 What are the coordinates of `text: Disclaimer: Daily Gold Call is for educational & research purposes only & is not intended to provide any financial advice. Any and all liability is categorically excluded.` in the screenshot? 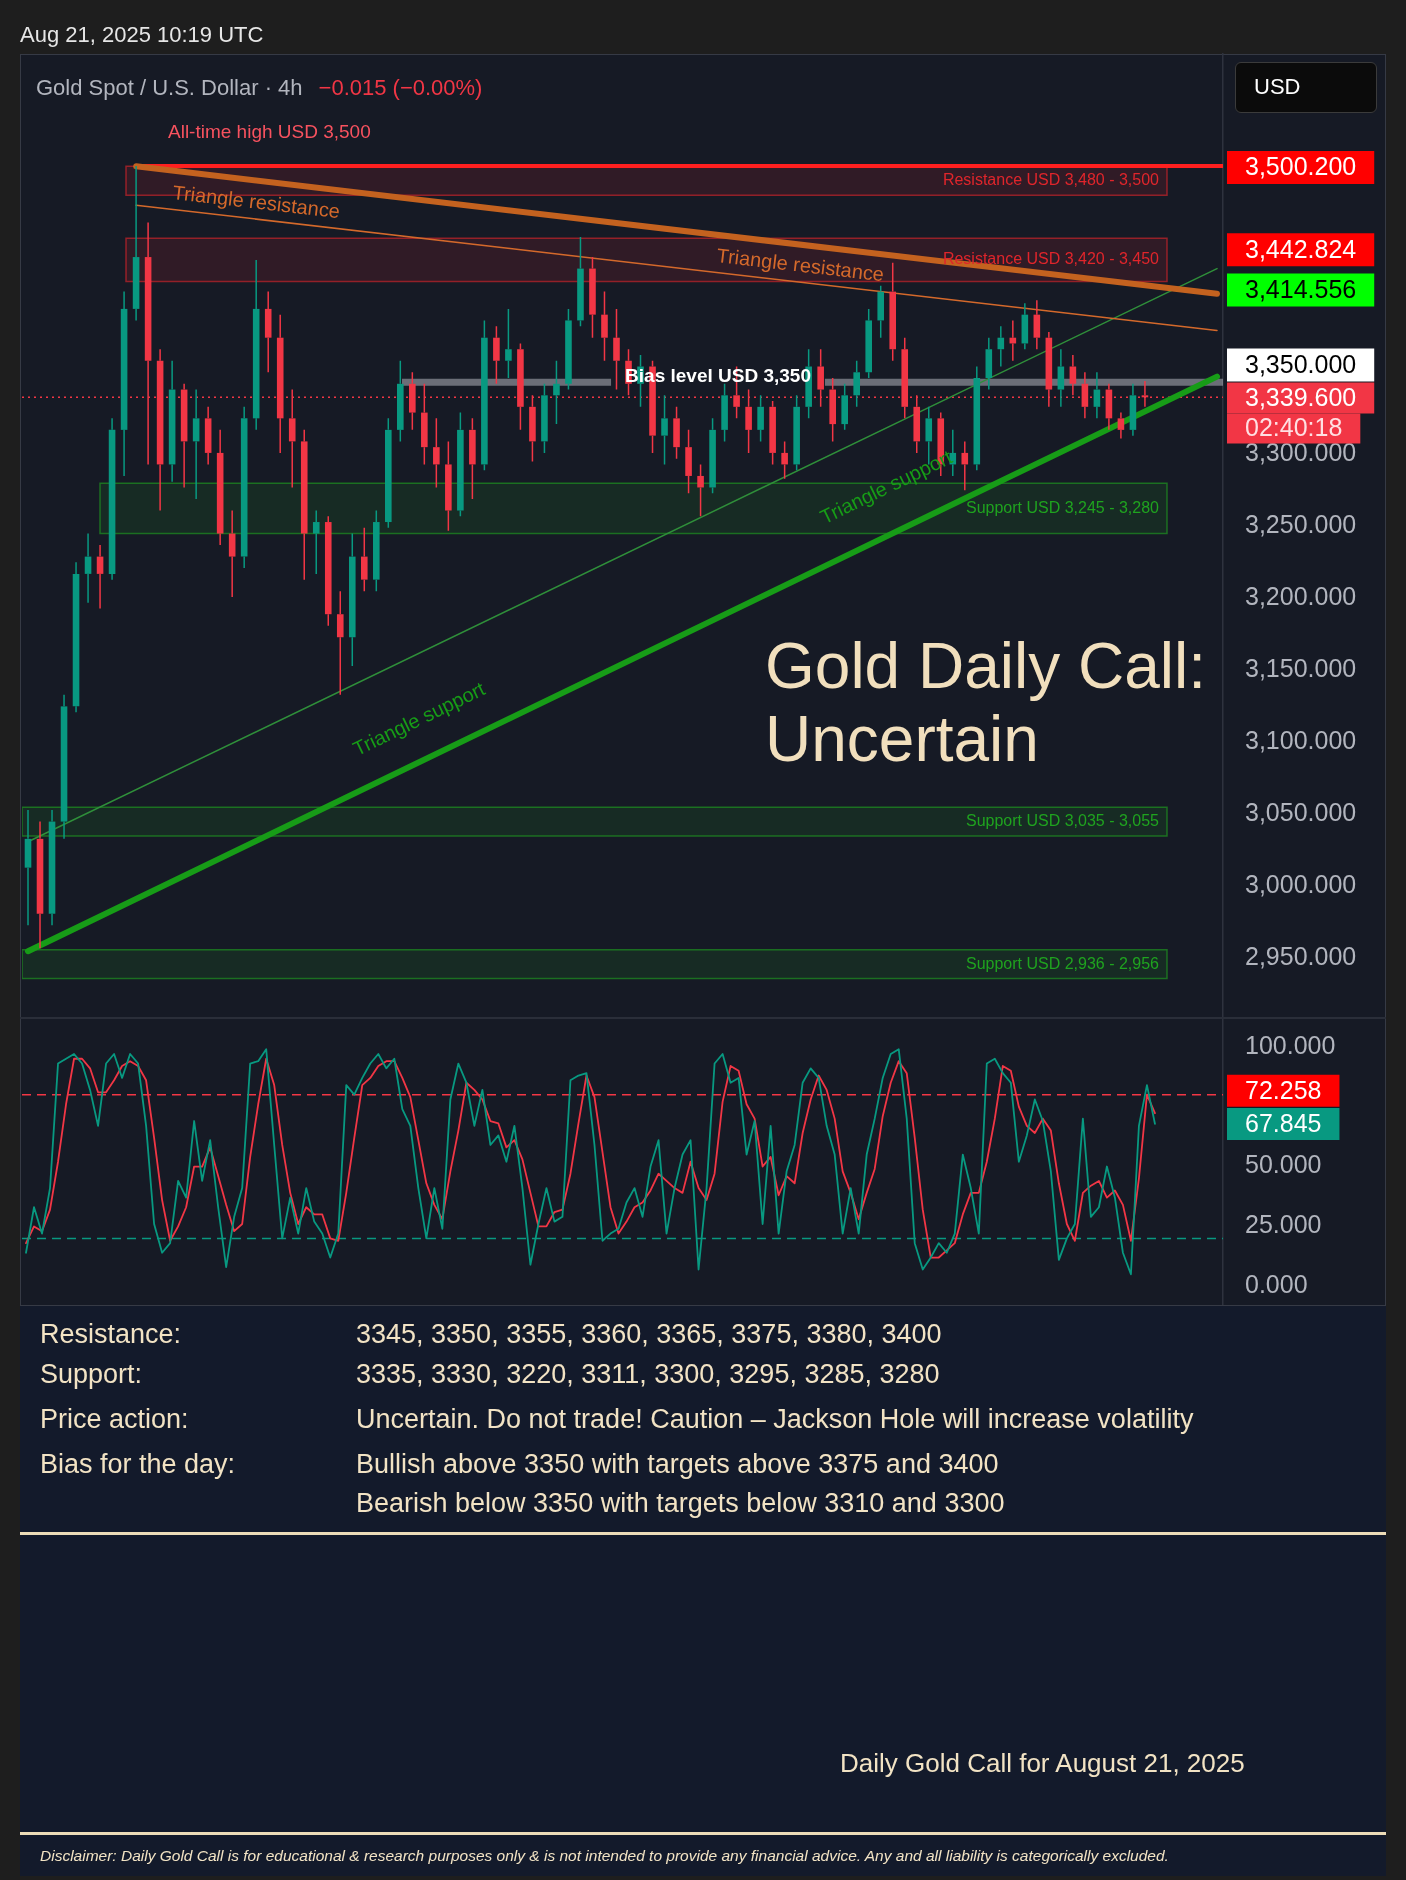 It's located at (604, 1856).